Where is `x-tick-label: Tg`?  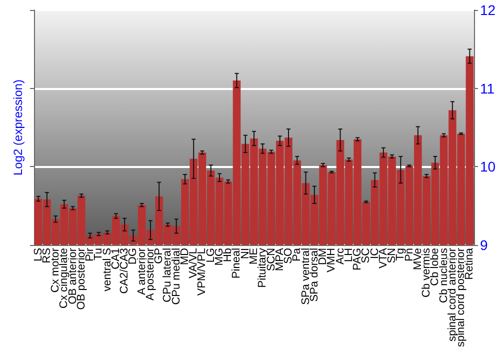
x-tick-label: Tg is located at coordinates (400, 254).